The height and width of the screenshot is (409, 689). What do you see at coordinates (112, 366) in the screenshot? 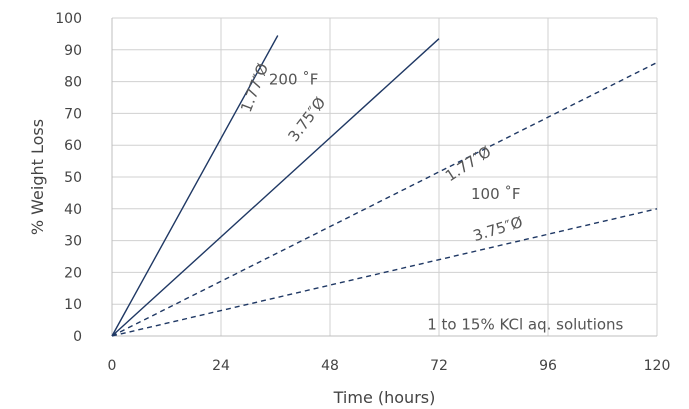
I see `x-tick-label: 0` at bounding box center [112, 366].